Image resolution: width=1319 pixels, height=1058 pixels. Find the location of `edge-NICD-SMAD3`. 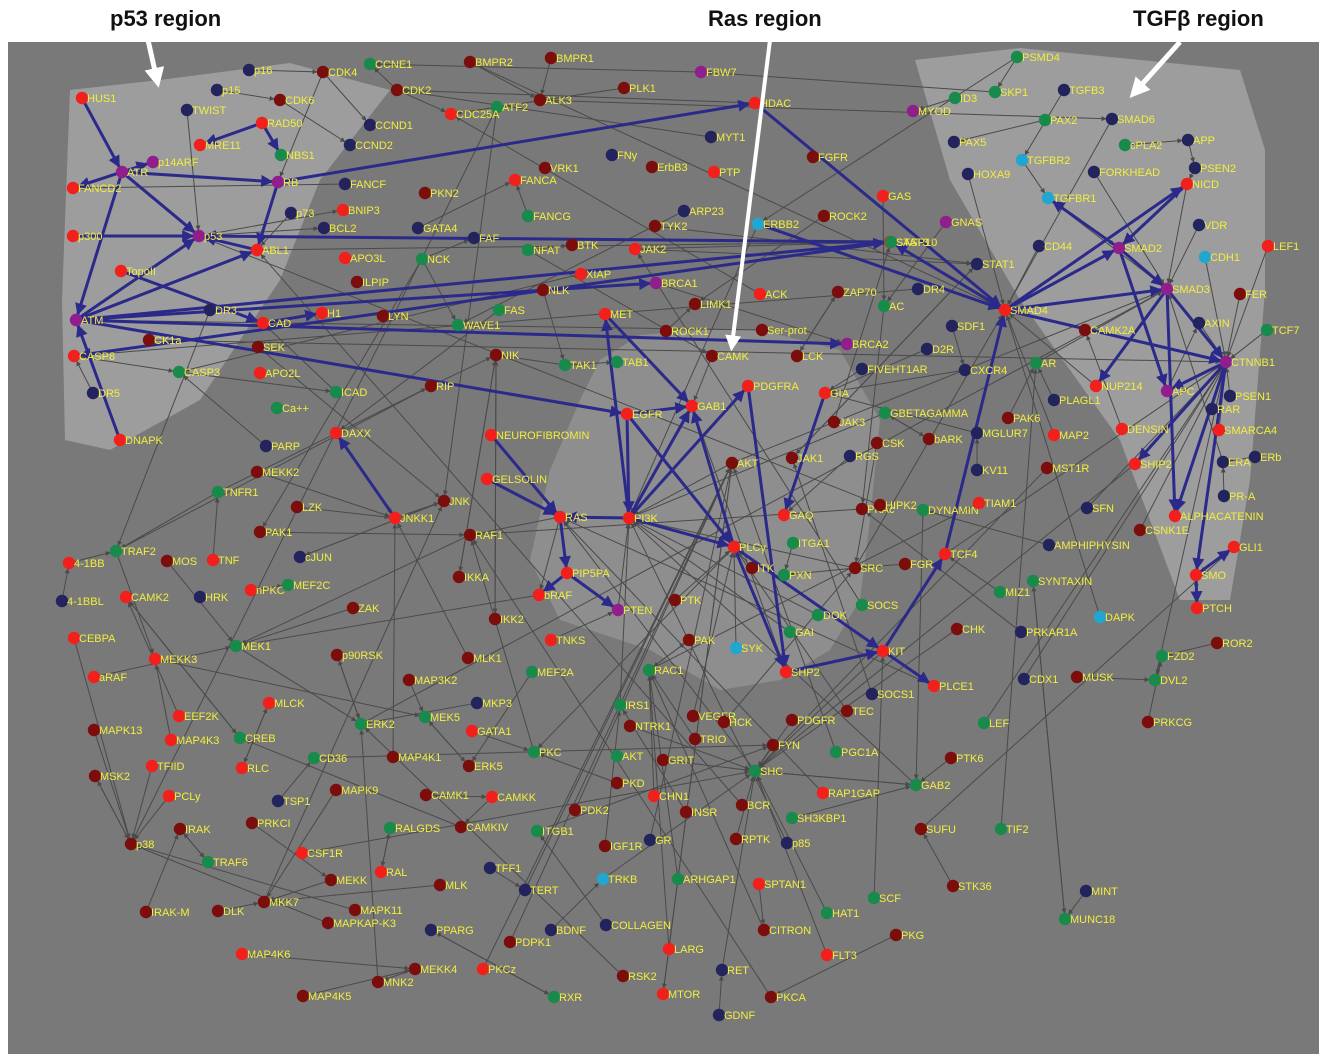

edge-NICD-SMAD3 is located at coordinates (1176, 236).